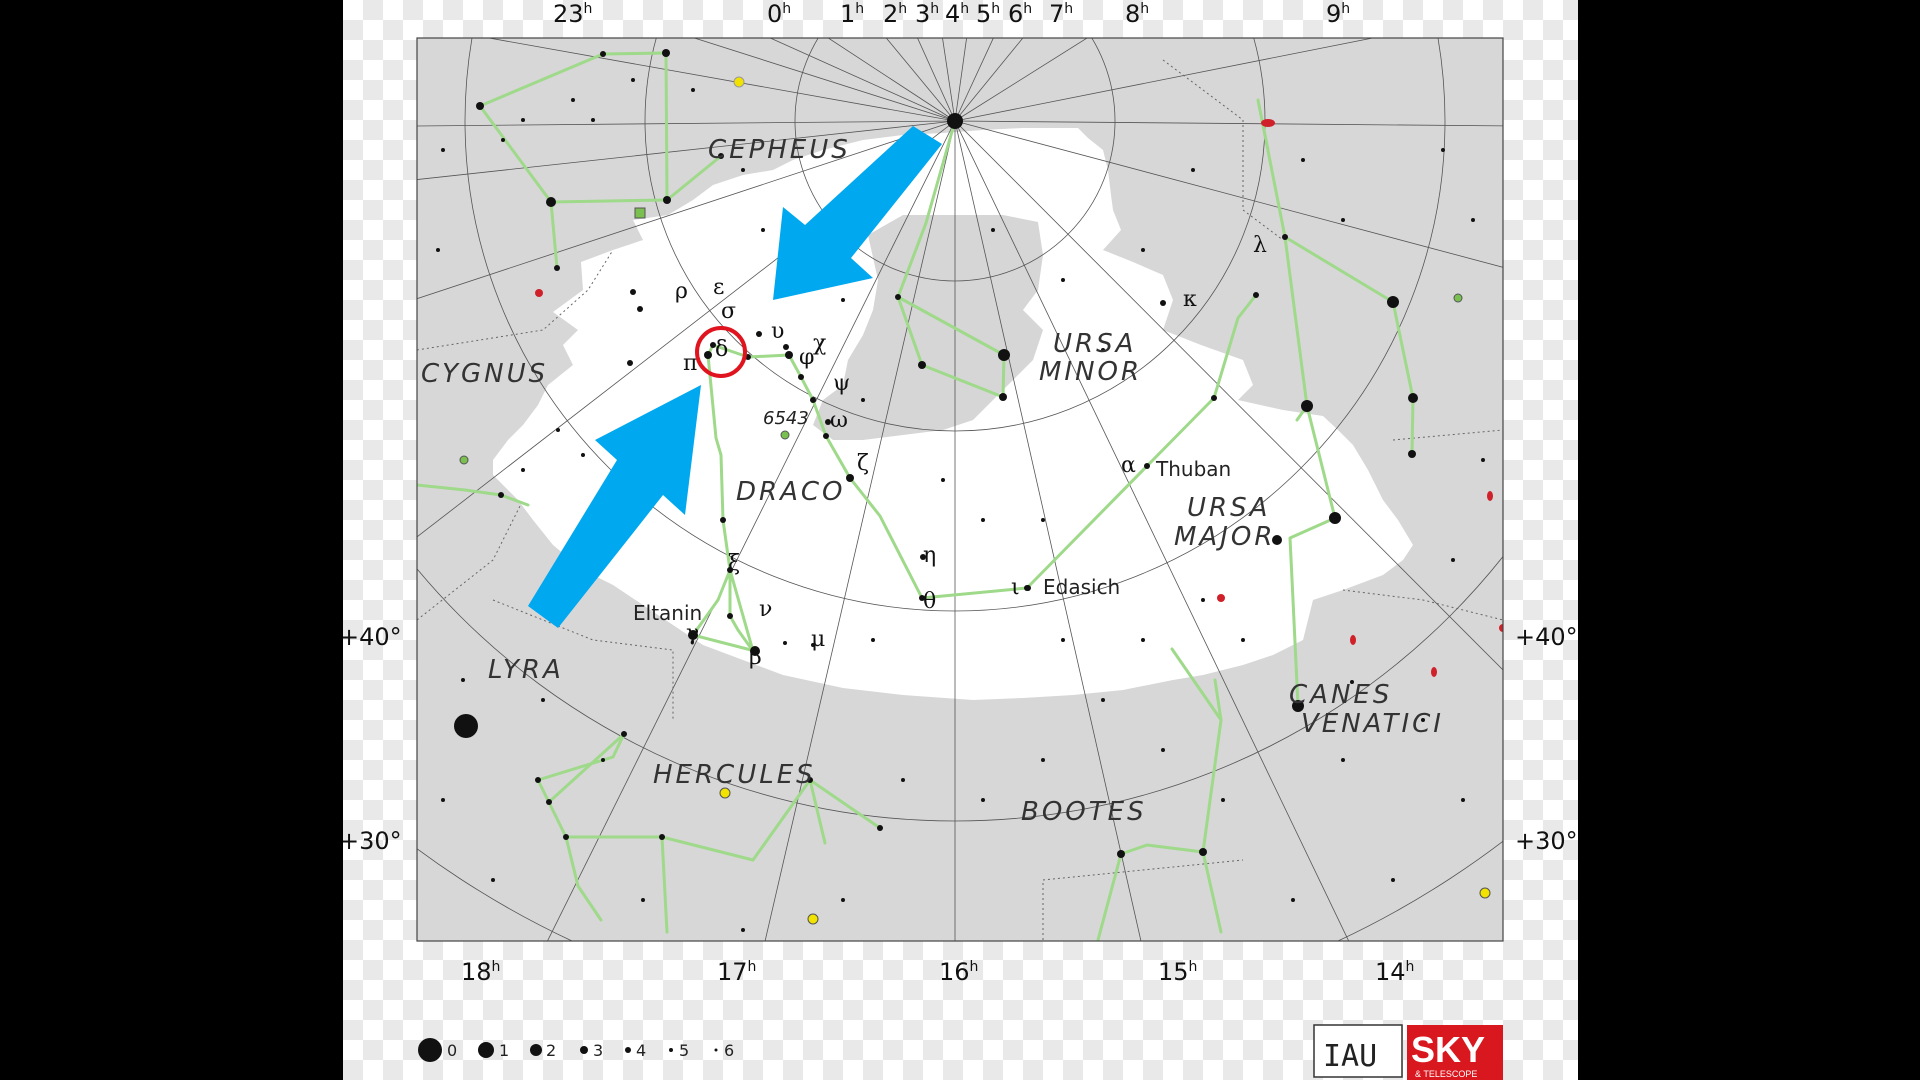 The image size is (1920, 1080). What do you see at coordinates (1190, 299) in the screenshot?
I see `greek-kappa: κ` at bounding box center [1190, 299].